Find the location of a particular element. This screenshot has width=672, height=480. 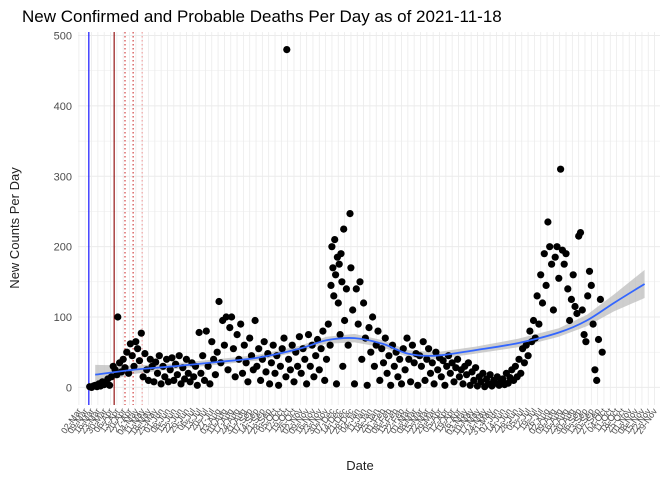

y-tick-label: 0 is located at coordinates (69, 388).